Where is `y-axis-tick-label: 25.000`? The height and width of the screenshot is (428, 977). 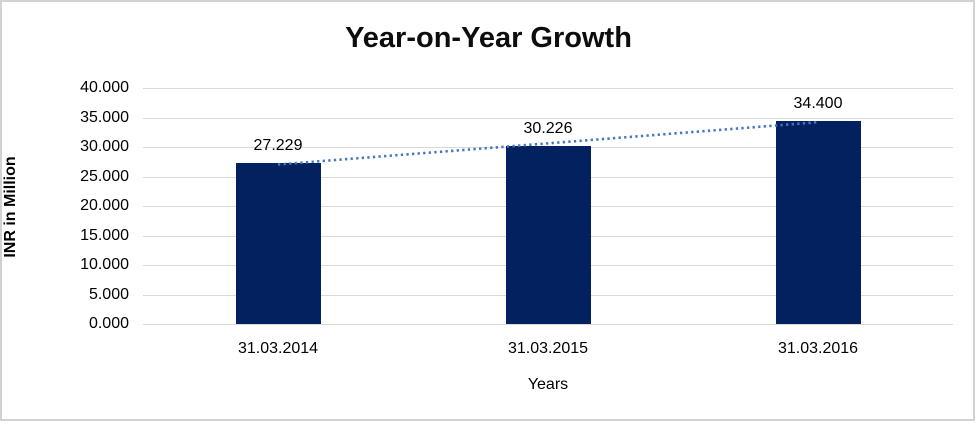
y-axis-tick-label: 25.000 is located at coordinates (104, 176).